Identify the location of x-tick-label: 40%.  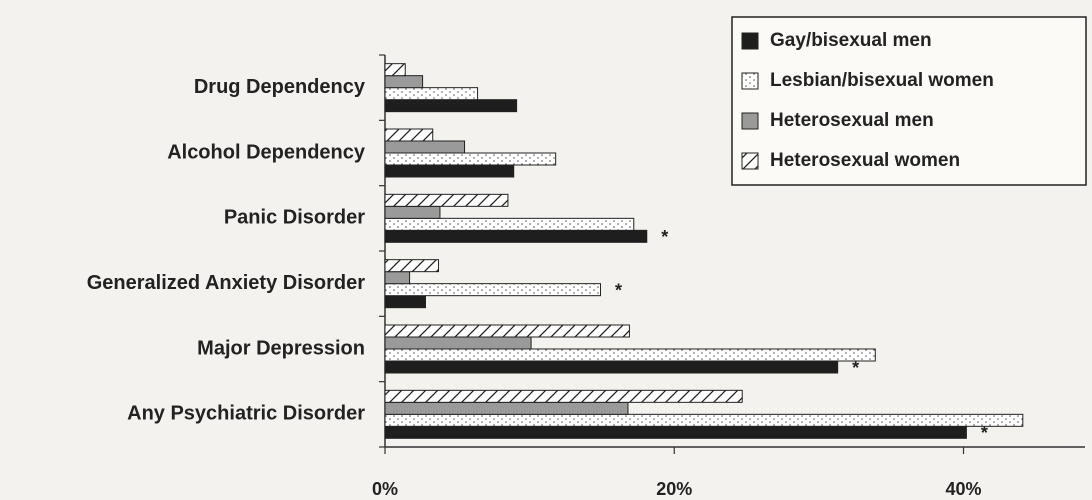
(963, 489).